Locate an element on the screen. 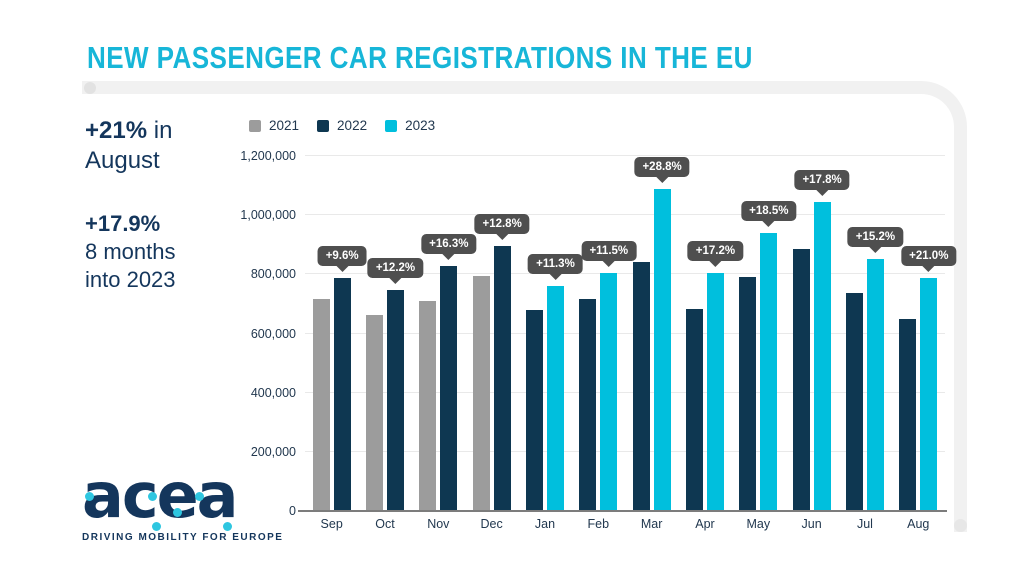 The width and height of the screenshot is (1024, 576). bar-group-dec: +12.8% Dec is located at coordinates (497, 343).